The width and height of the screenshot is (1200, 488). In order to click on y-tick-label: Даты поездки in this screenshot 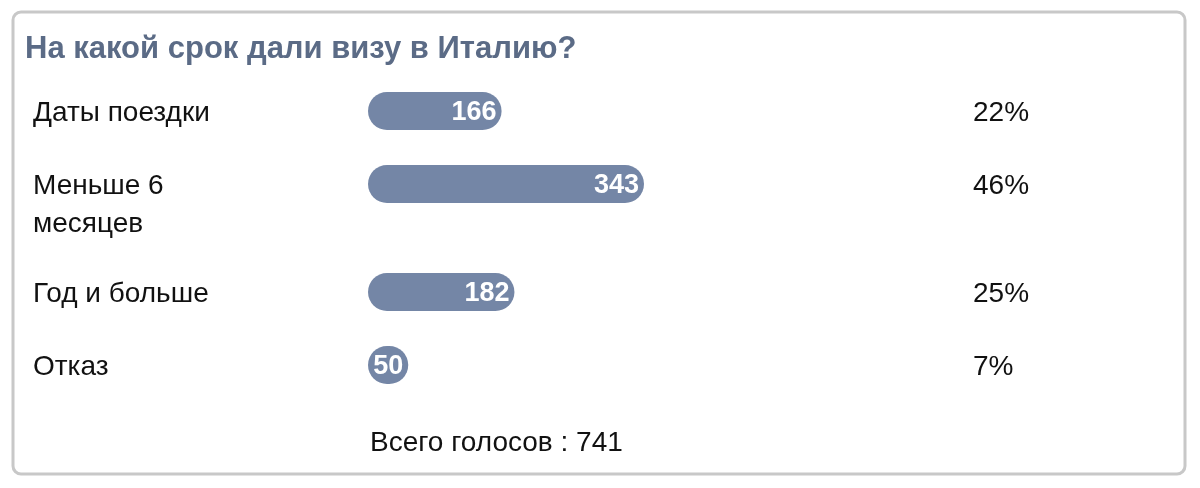, I will do `click(121, 111)`.